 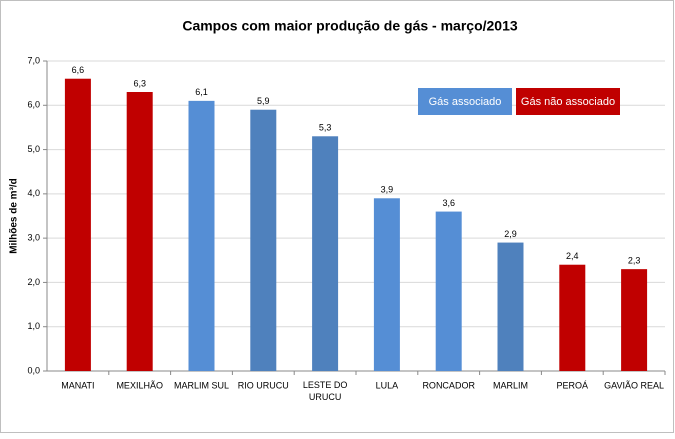 What do you see at coordinates (387, 190) in the screenshot?
I see `data-label: 3,9` at bounding box center [387, 190].